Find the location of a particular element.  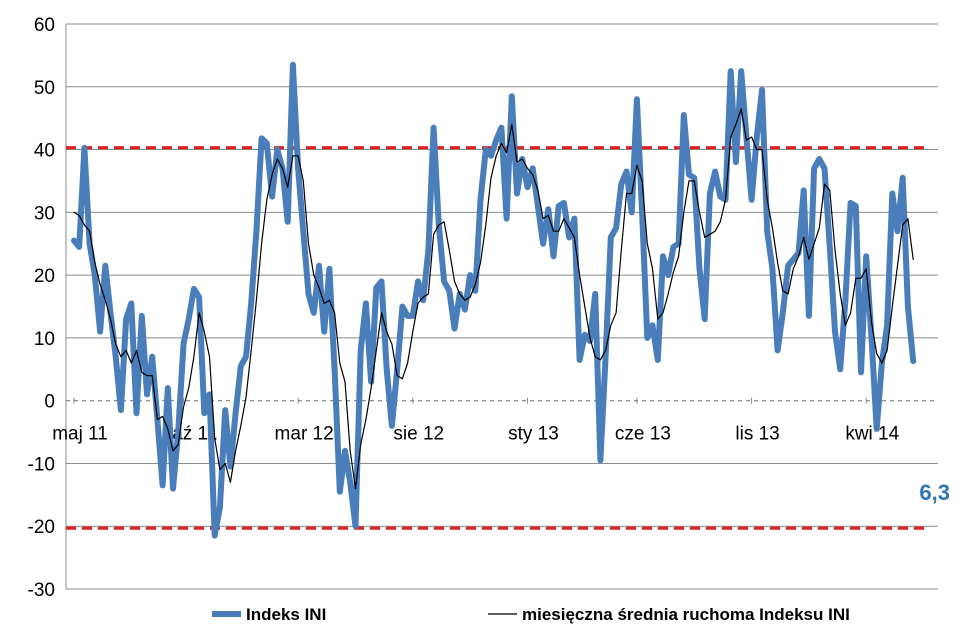

legend-label: Indeks INI is located at coordinates (286, 614).